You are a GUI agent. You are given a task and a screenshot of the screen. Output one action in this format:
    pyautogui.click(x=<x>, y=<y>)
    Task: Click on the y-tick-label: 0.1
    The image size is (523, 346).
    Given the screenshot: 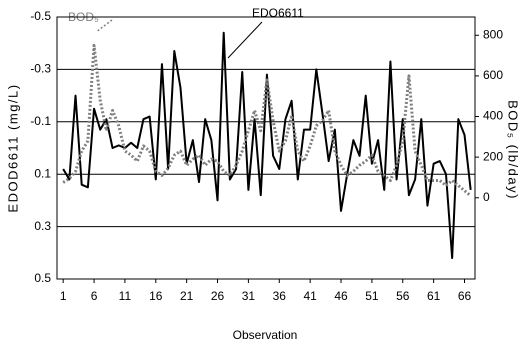 What is the action you would take?
    pyautogui.click(x=42, y=173)
    